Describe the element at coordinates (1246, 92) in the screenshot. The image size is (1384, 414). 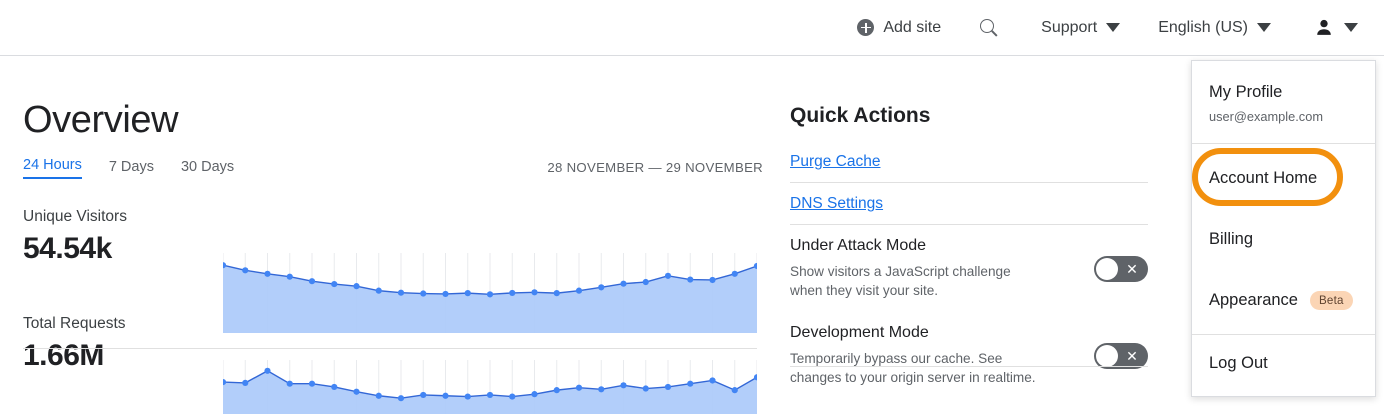
I see `my-profile-label: My Profile` at that location.